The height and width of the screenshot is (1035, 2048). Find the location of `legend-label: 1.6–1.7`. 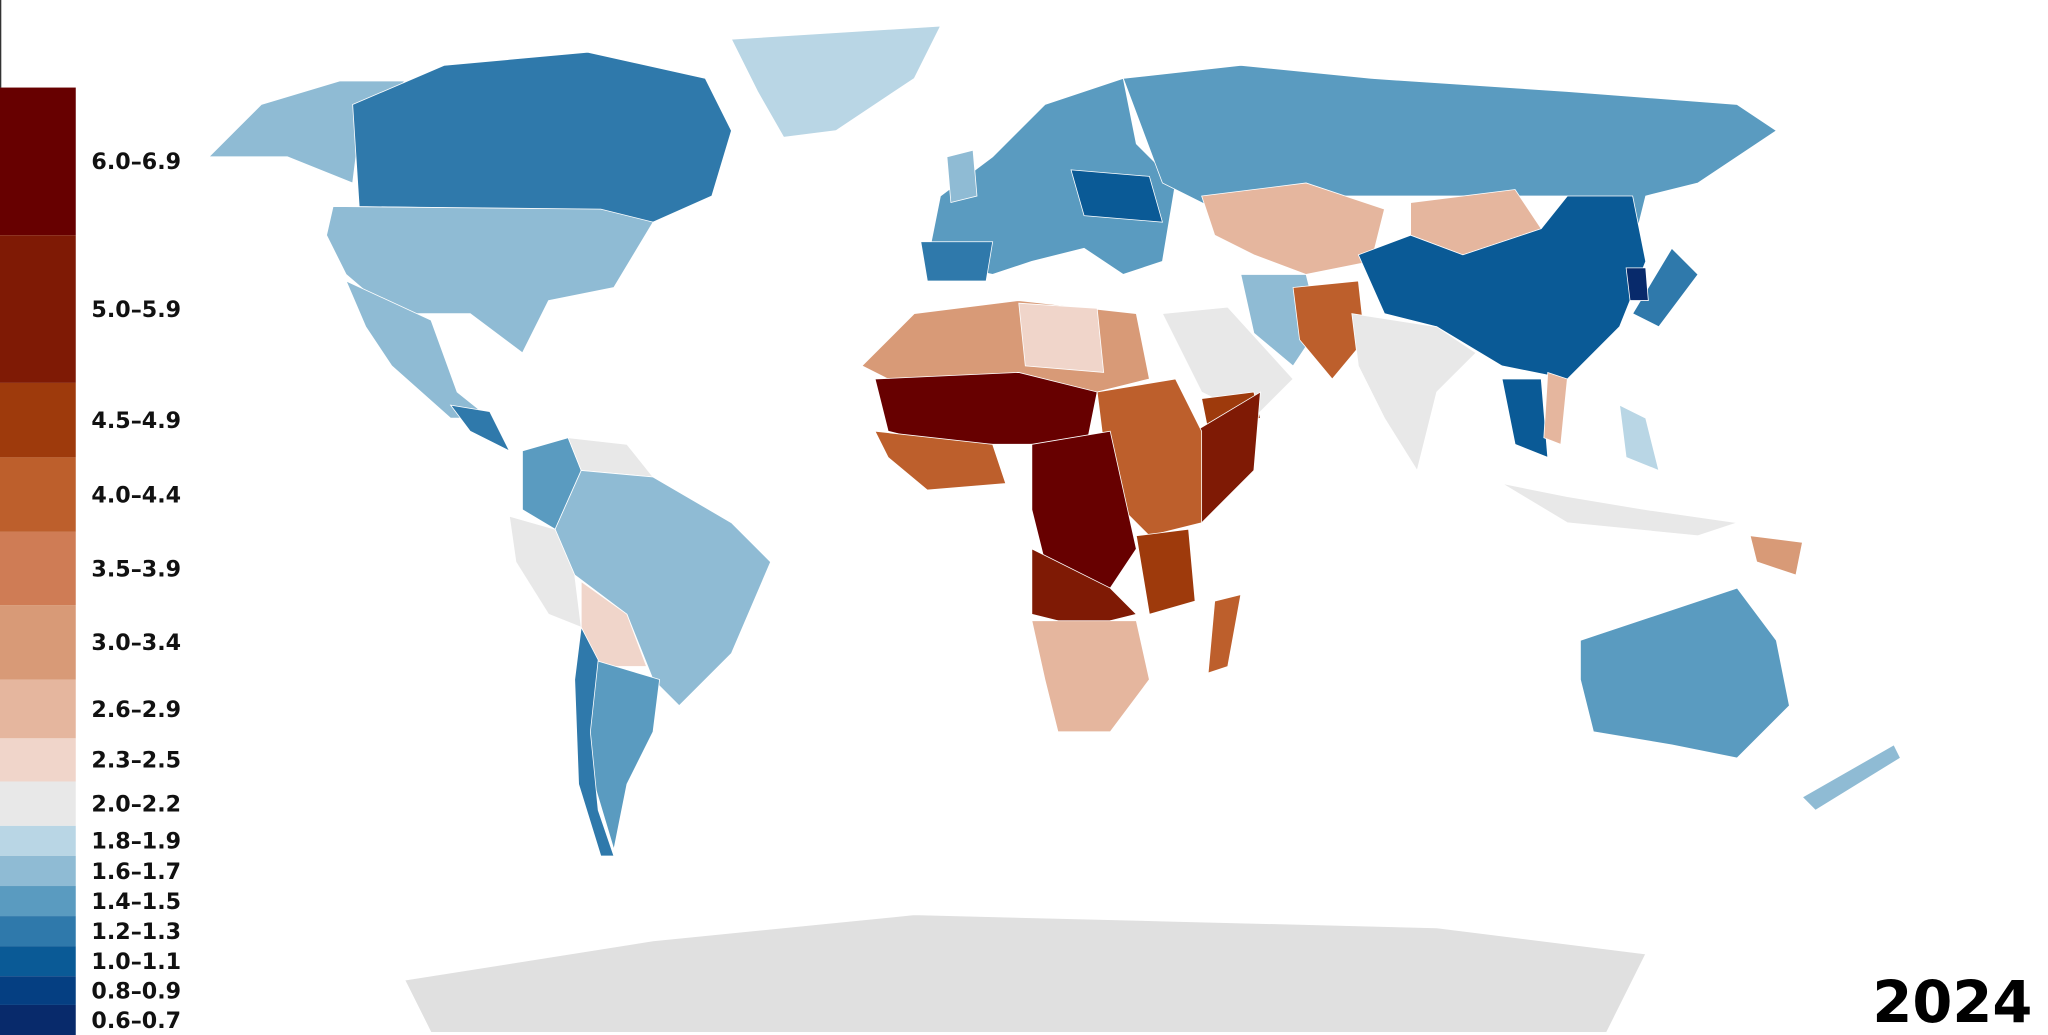

legend-label: 1.6–1.7 is located at coordinates (136, 872).